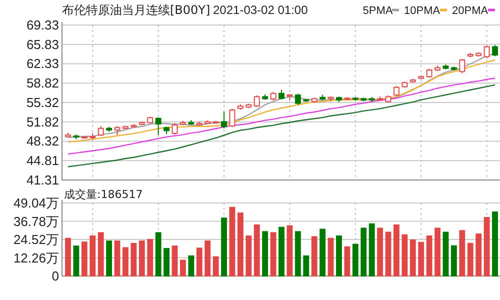  What do you see at coordinates (42, 25) in the screenshot?
I see `y-tick-label: 69.33` at bounding box center [42, 25].